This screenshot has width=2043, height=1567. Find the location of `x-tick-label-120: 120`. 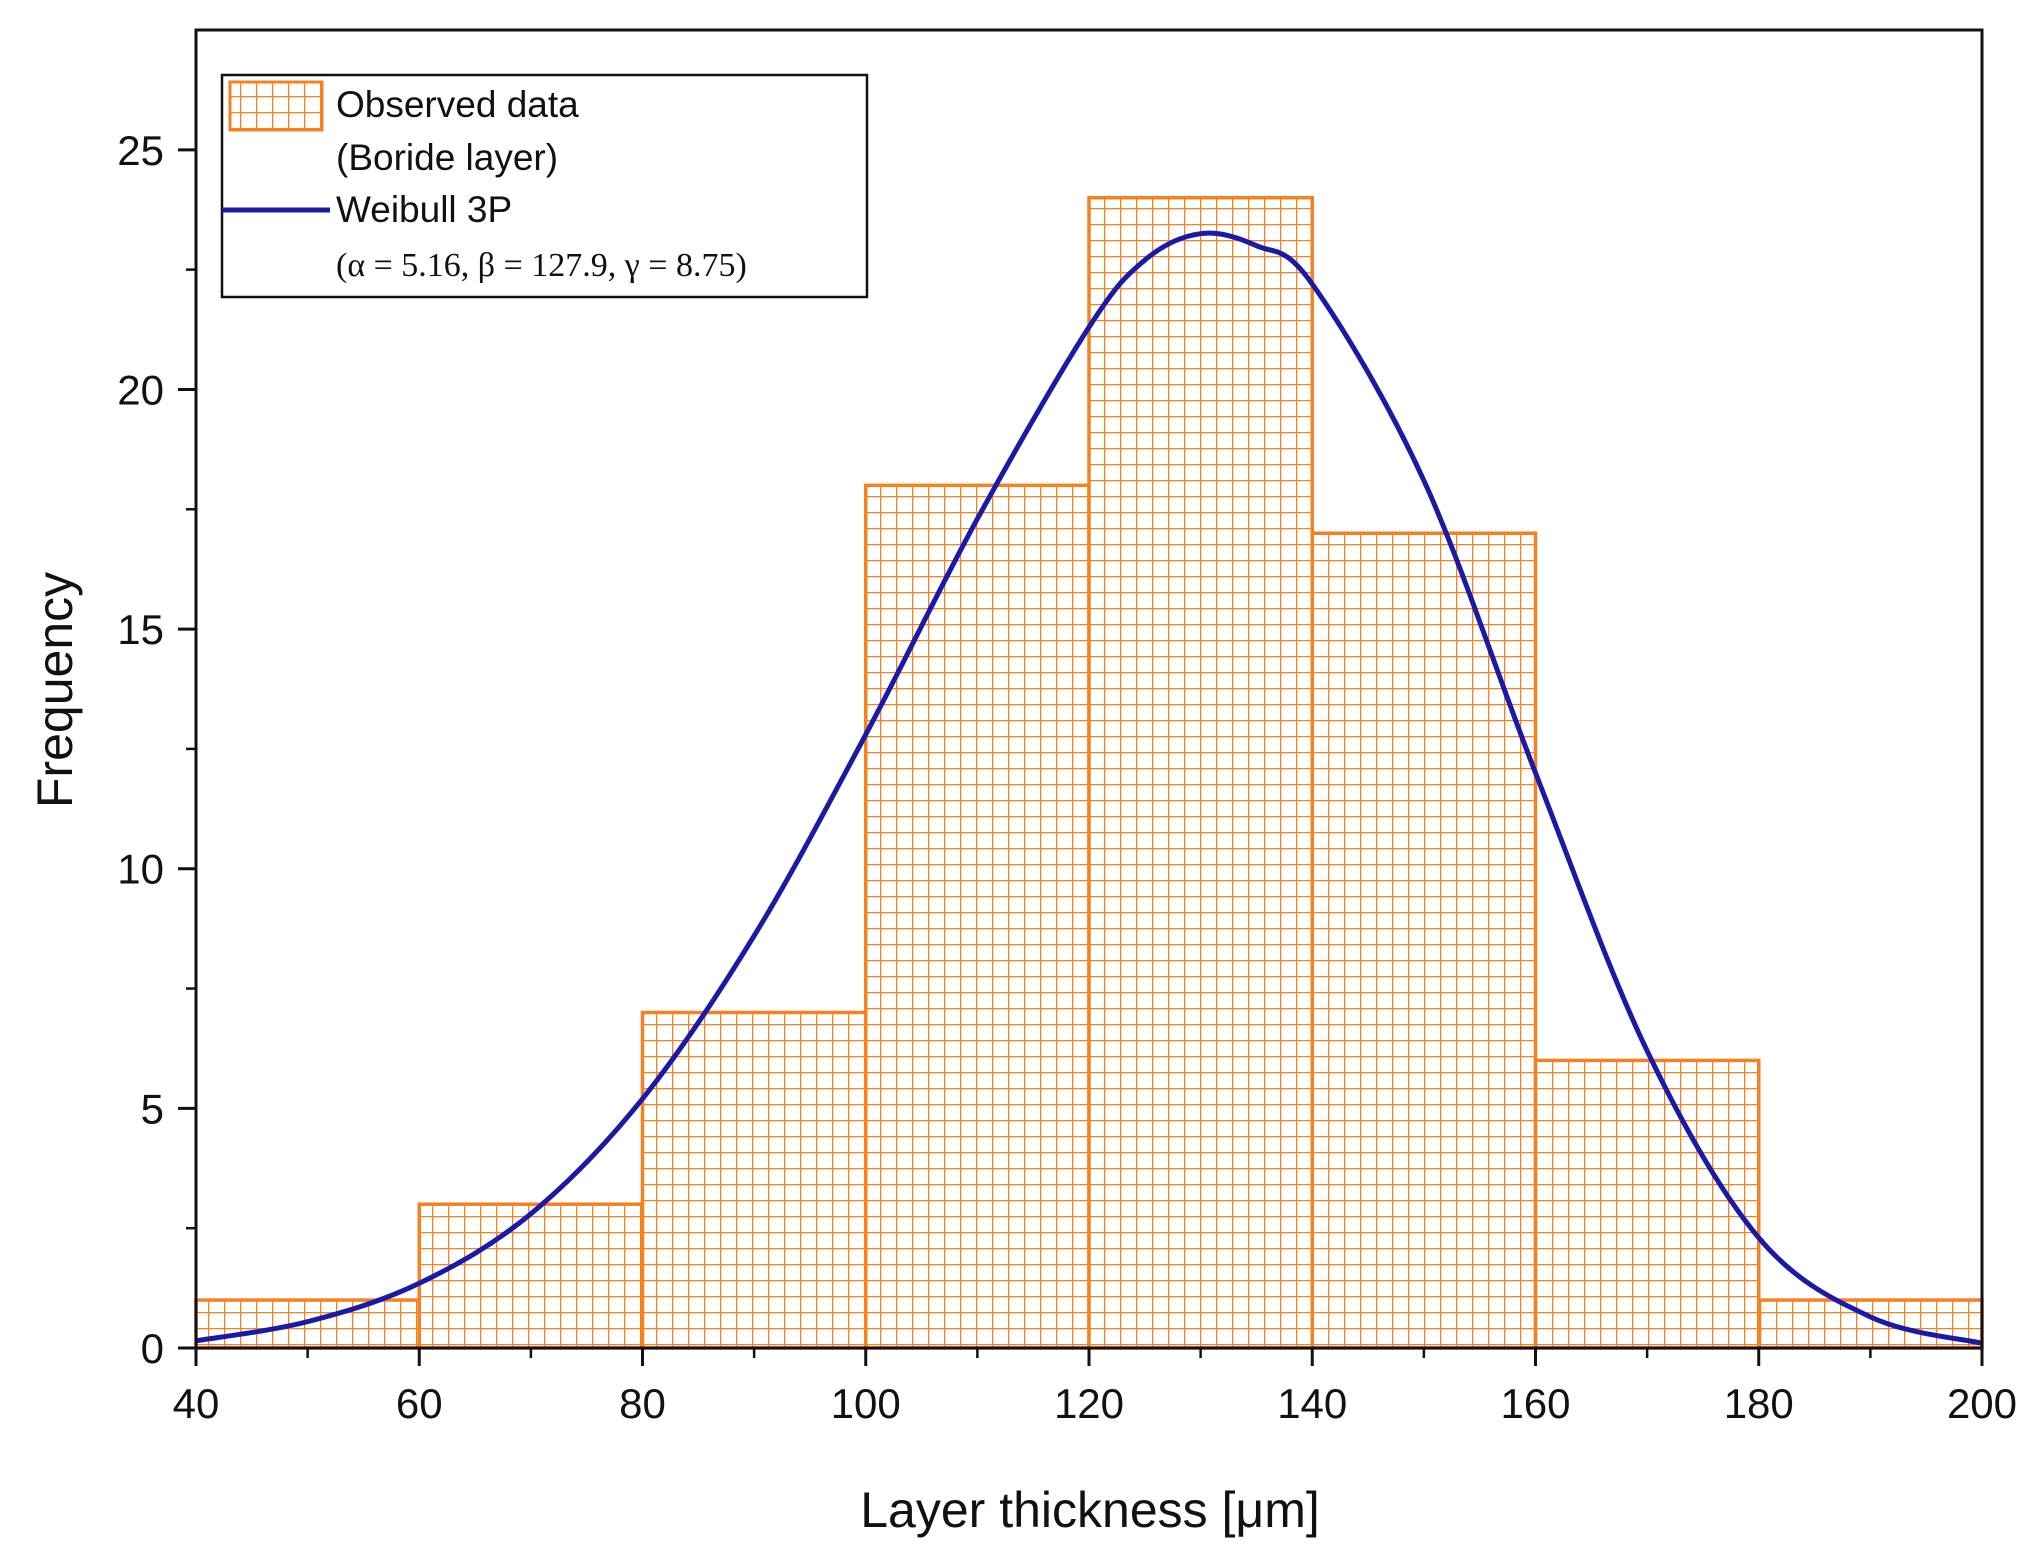

x-tick-label-120: 120 is located at coordinates (1089, 1403).